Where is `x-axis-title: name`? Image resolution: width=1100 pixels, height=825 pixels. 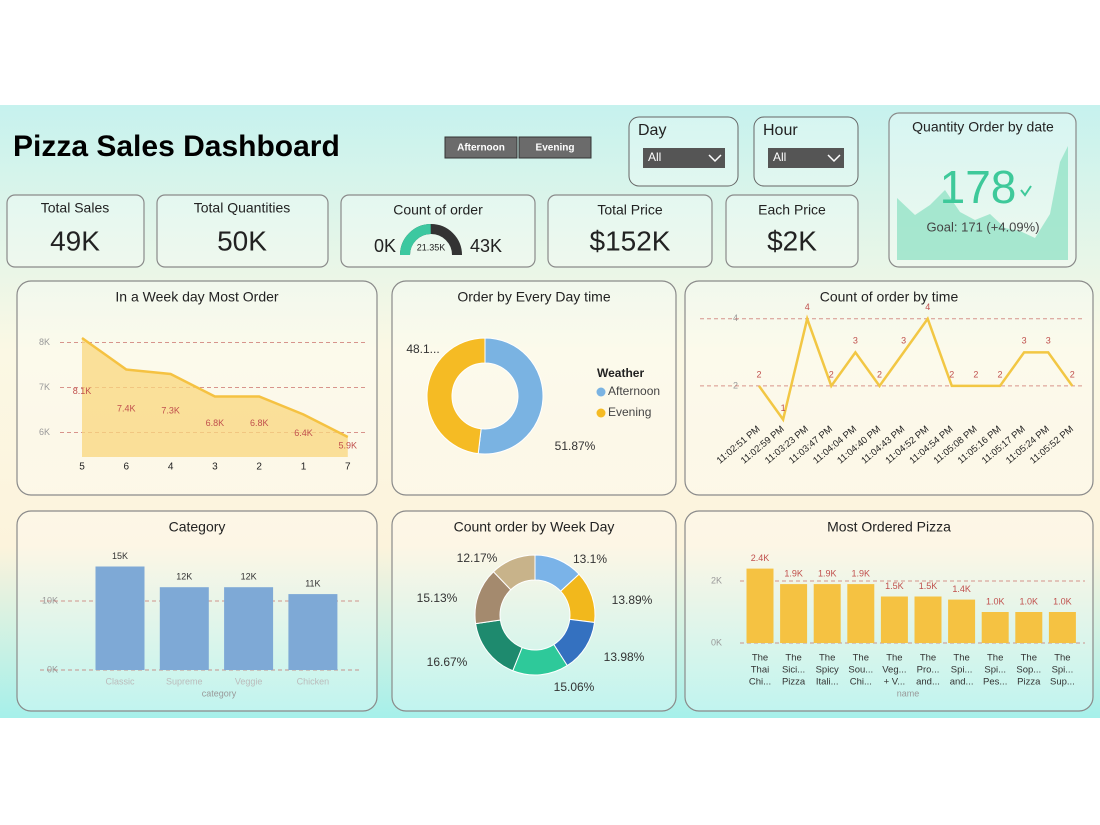
x-axis-title: name is located at coordinates (908, 693).